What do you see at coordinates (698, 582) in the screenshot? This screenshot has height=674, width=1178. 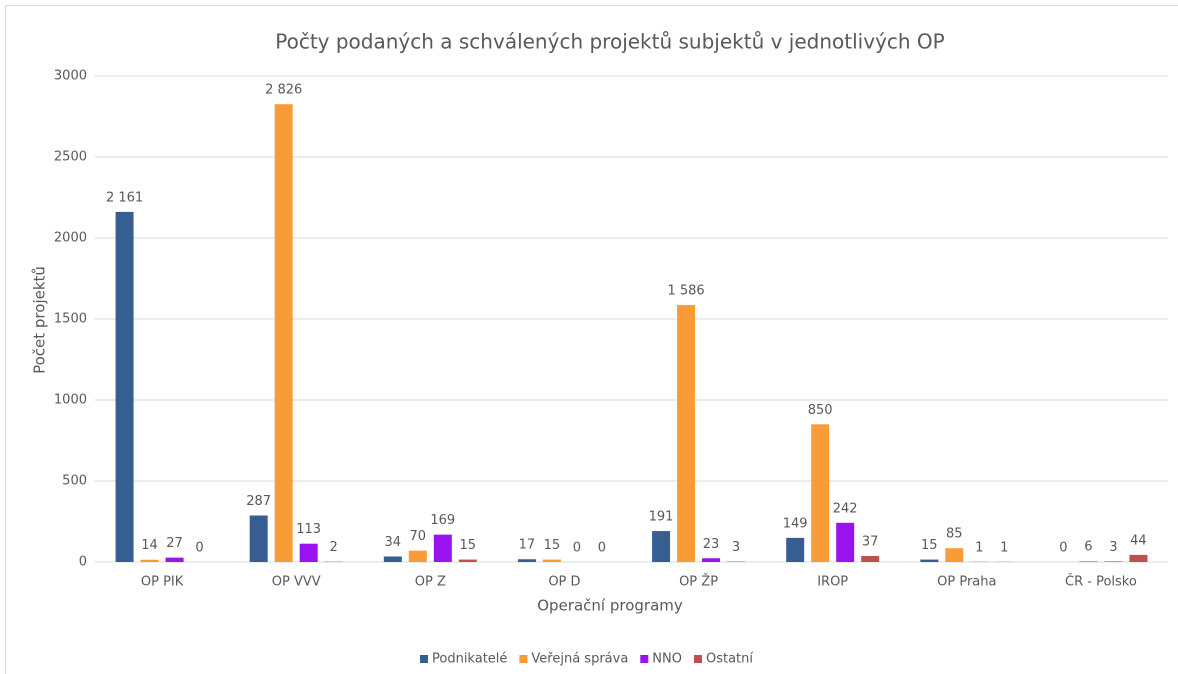 I see `x-tick-label: OP ŽP` at bounding box center [698, 582].